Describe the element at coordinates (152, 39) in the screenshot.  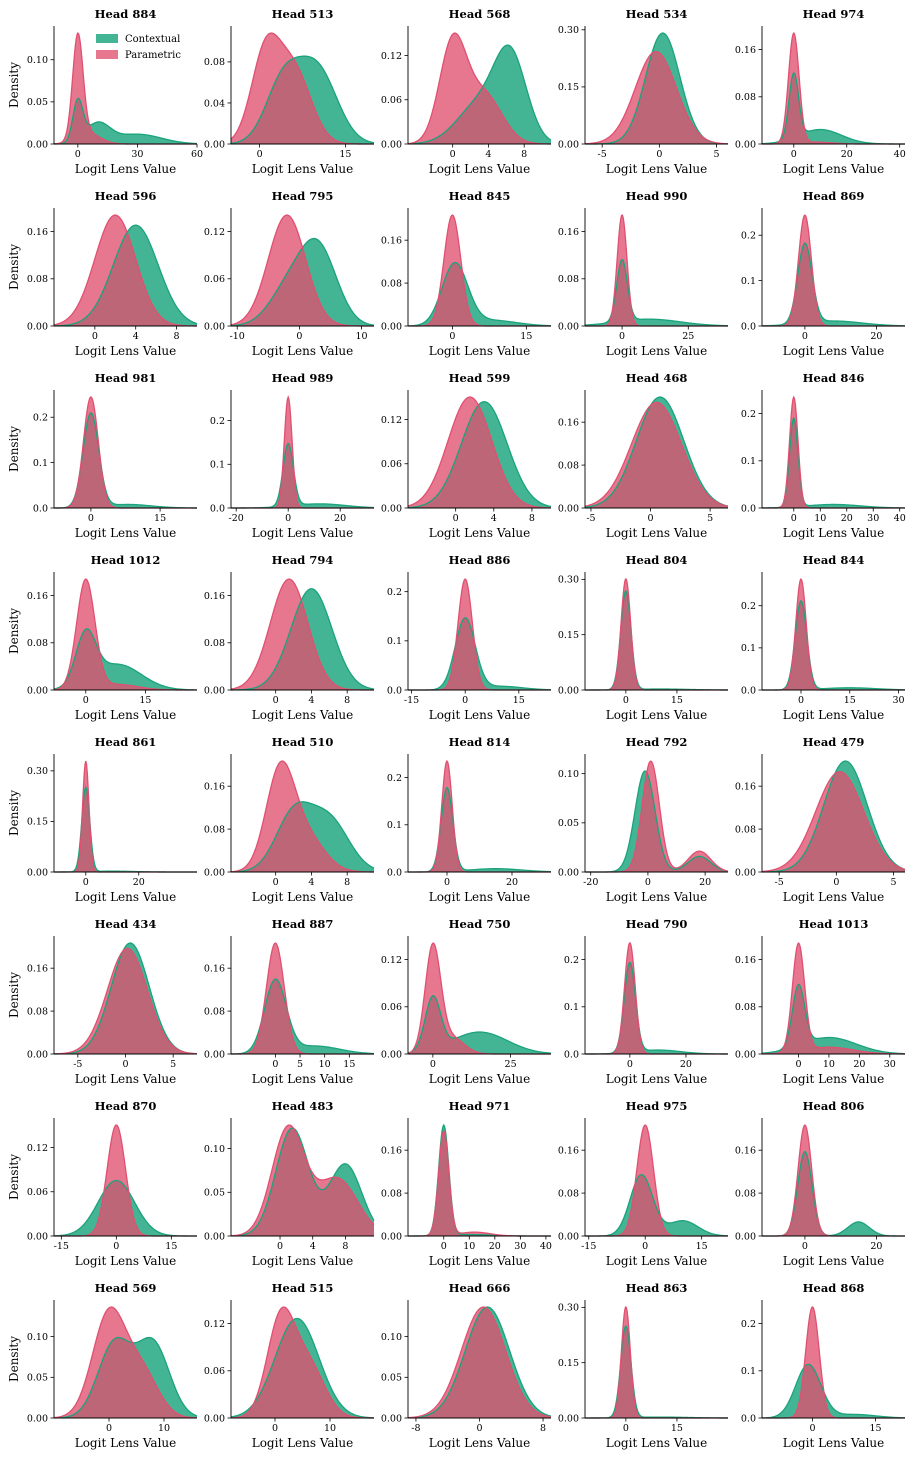
I see `legend-label-contextual: Contextual` at that location.